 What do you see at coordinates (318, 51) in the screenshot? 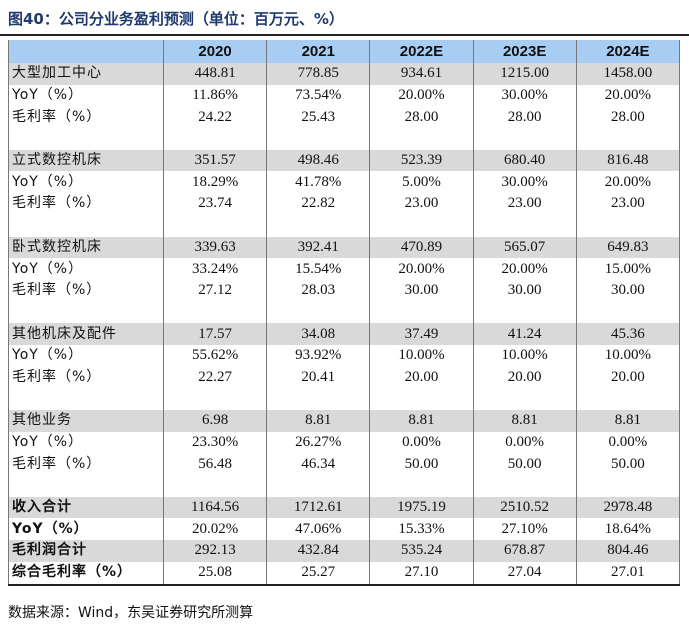
I see `column-header: 2021` at bounding box center [318, 51].